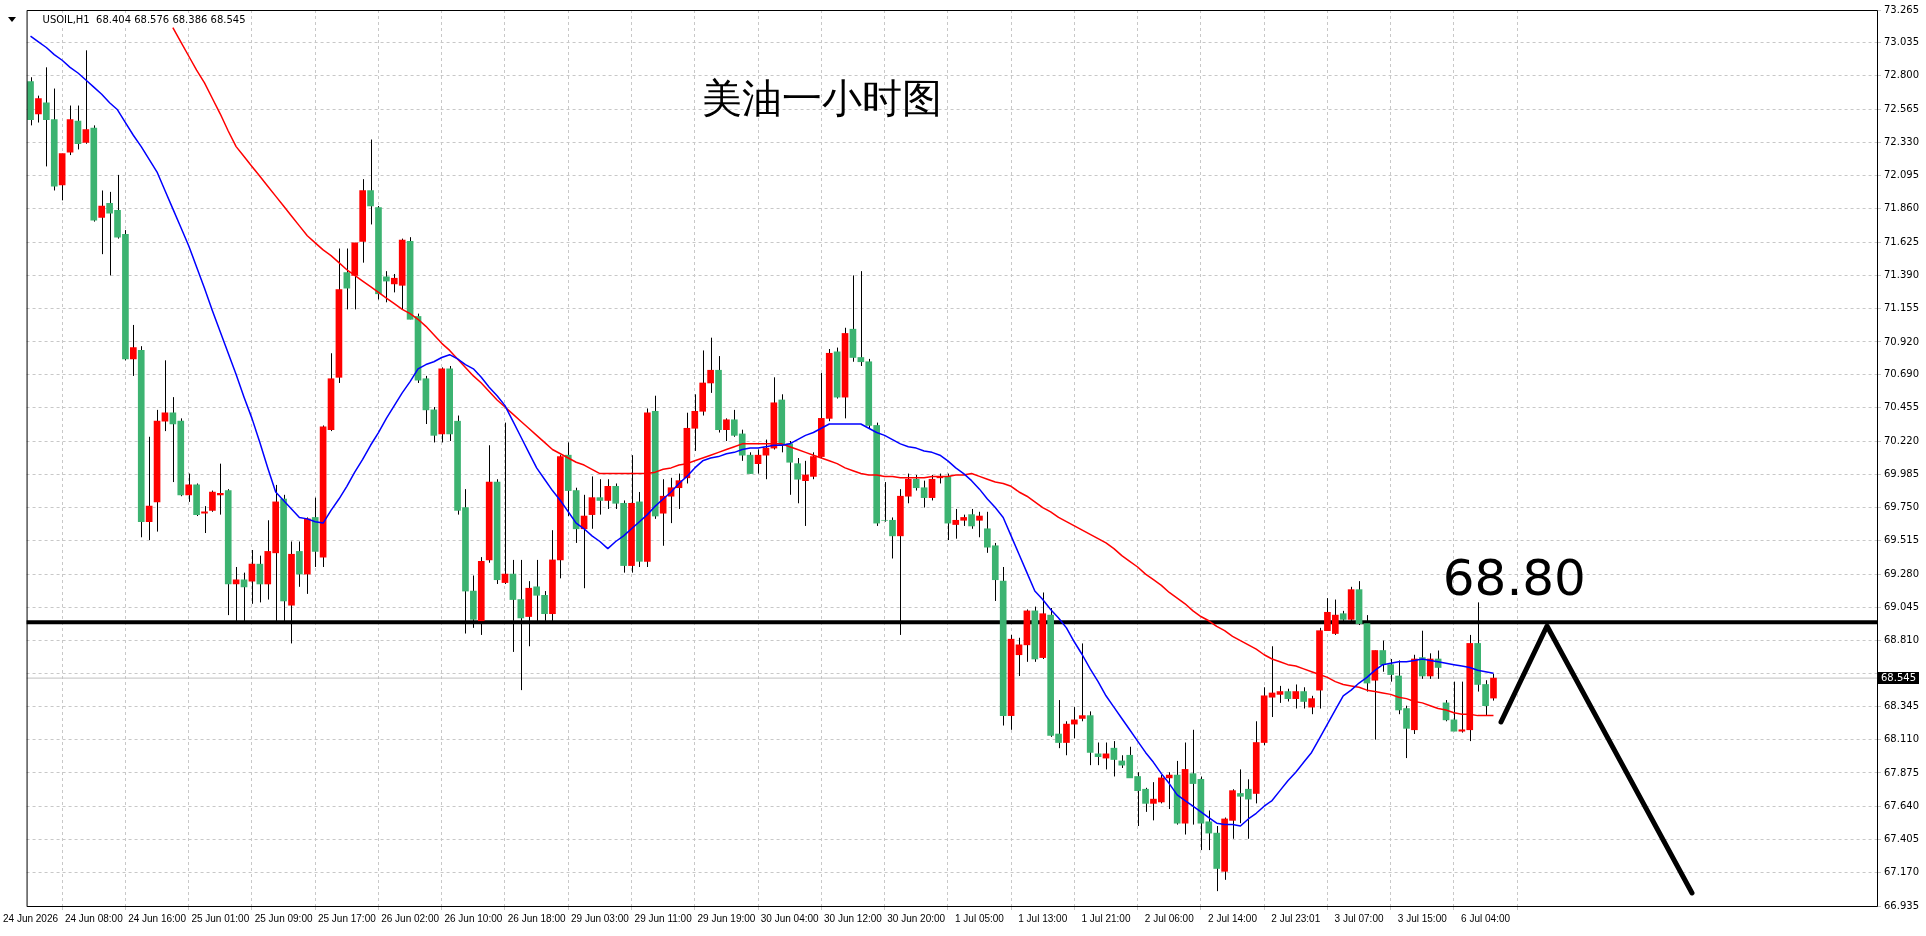 The height and width of the screenshot is (936, 1926). Describe the element at coordinates (1902, 706) in the screenshot. I see `y-tick-label: 68.345` at that location.